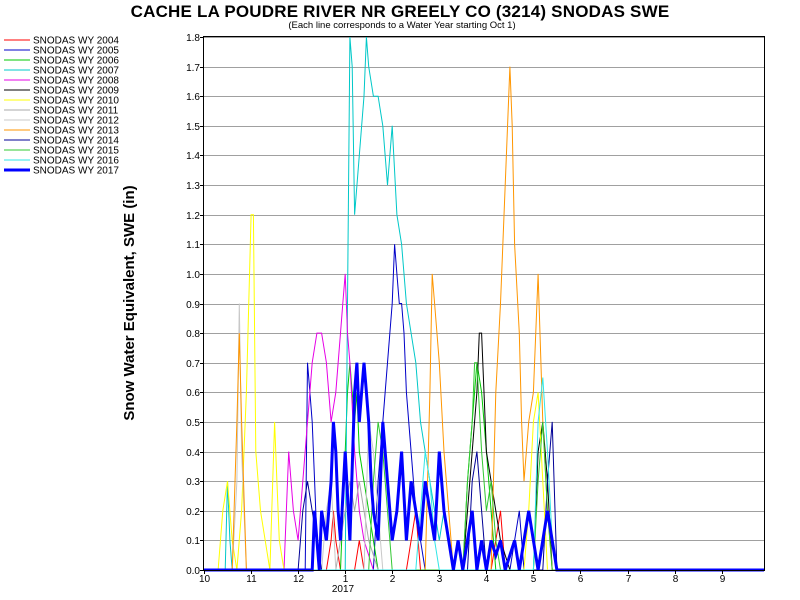  What do you see at coordinates (193, 541) in the screenshot?
I see `y-tick-label: 0.1` at bounding box center [193, 541].